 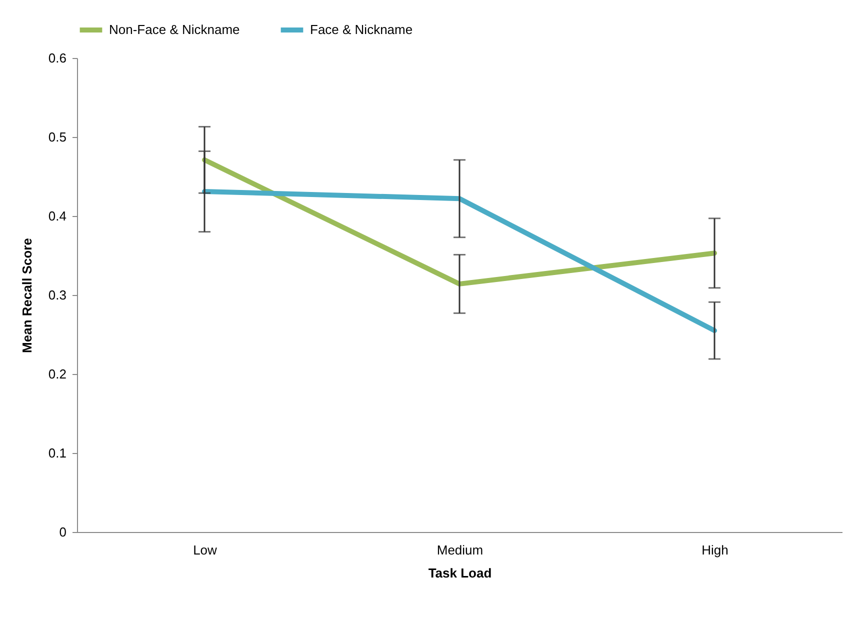 What do you see at coordinates (57, 216) in the screenshot?
I see `y-tick-label: 0.4` at bounding box center [57, 216].